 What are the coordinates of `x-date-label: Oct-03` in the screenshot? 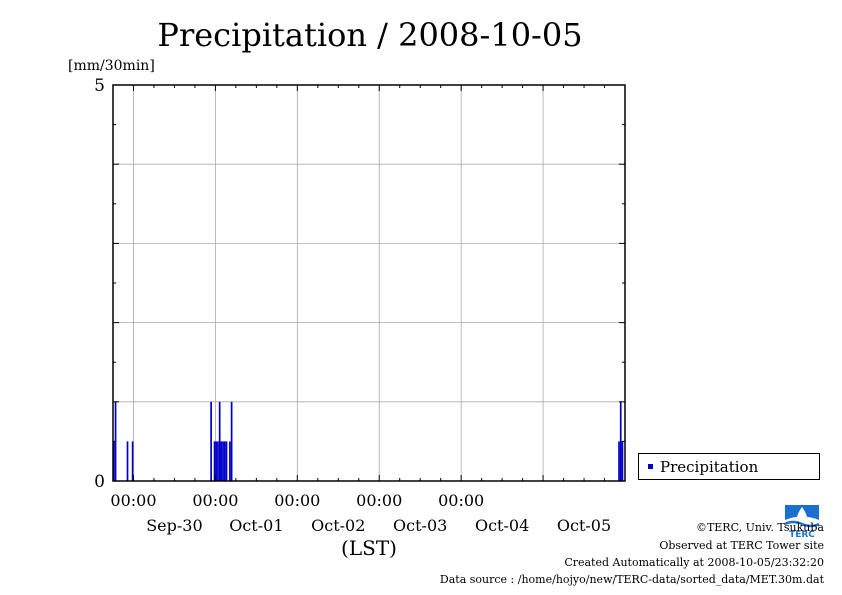 It's located at (420, 525).